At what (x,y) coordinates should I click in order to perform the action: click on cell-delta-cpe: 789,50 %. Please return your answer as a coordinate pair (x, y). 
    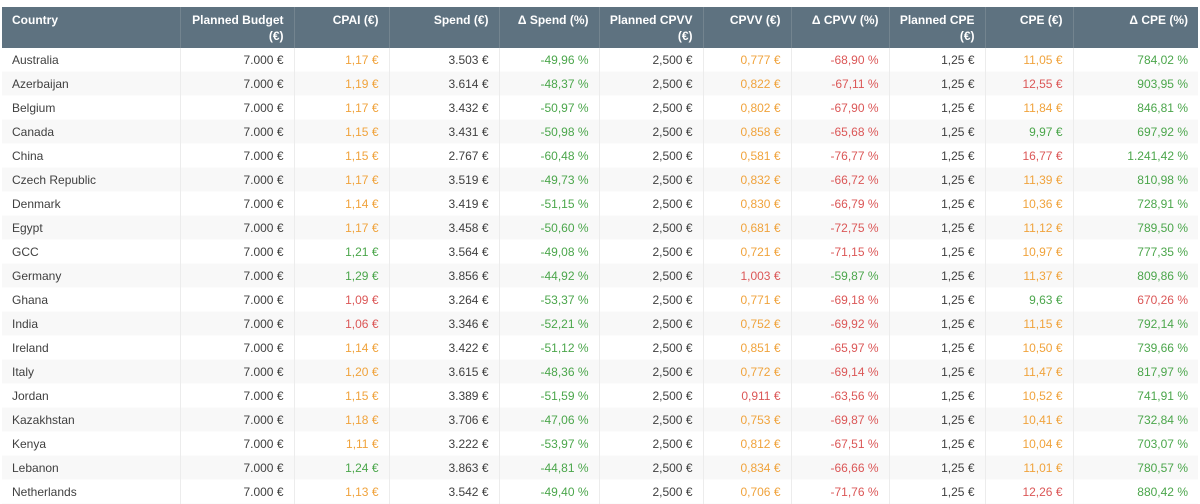
    Looking at the image, I should click on (1162, 227).